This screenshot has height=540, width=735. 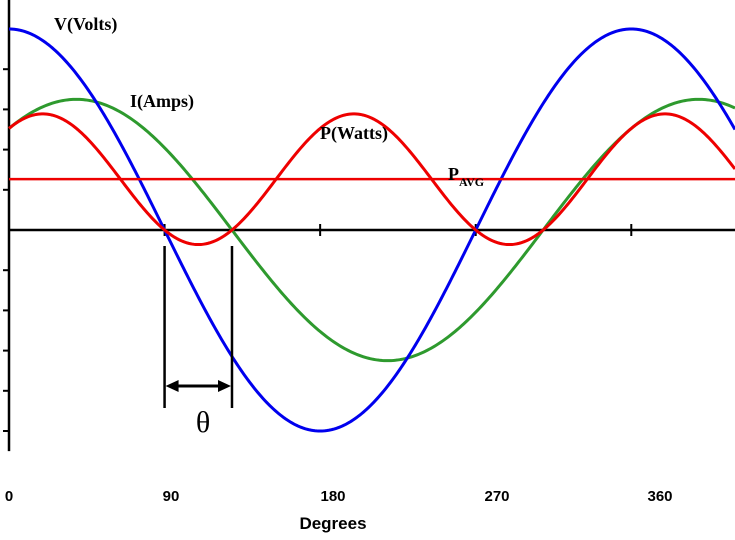 I want to click on series-label-power-average-main: P, so click(x=453, y=174).